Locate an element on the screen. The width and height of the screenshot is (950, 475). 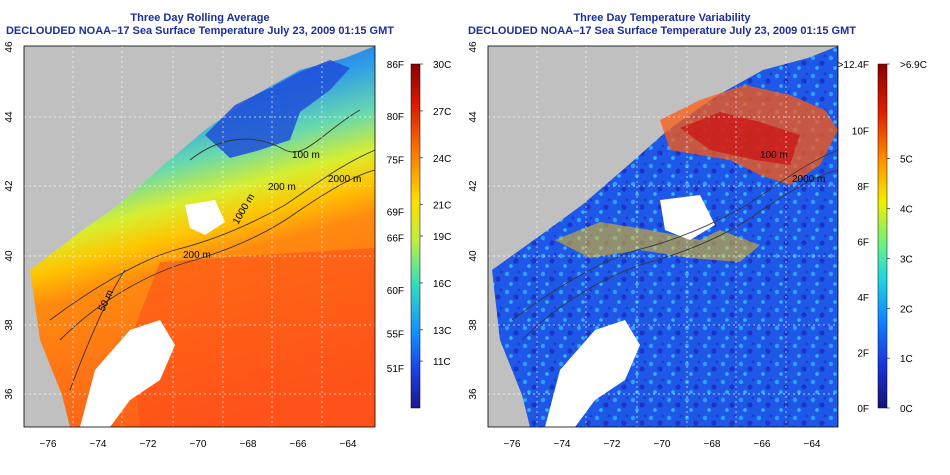
left-colorbar-celsius-label: 13C is located at coordinates (442, 331).